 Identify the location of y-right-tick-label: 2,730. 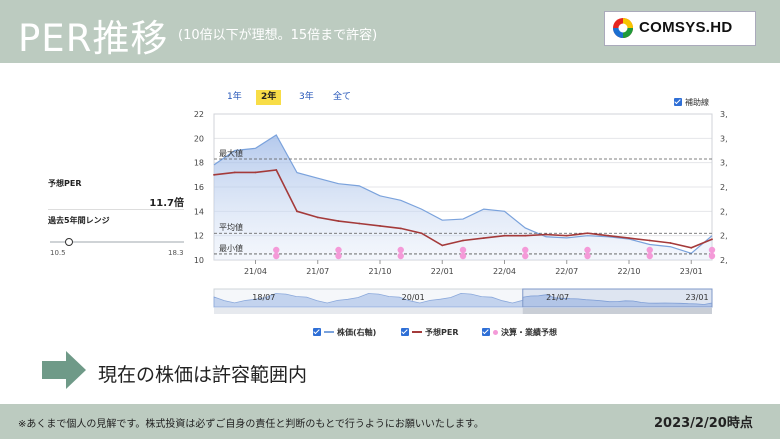
(724, 211).